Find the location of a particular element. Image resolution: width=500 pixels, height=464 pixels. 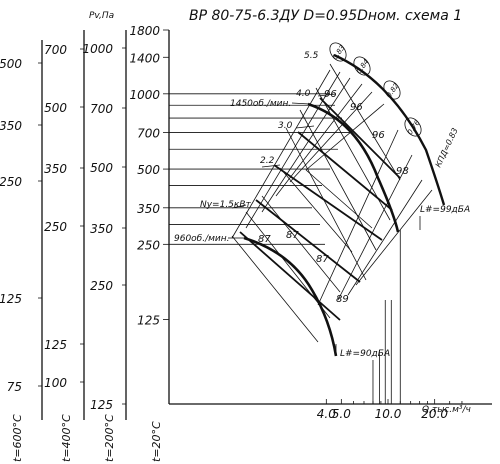

x-tick-label: 10.0 is located at coordinates (388, 414).